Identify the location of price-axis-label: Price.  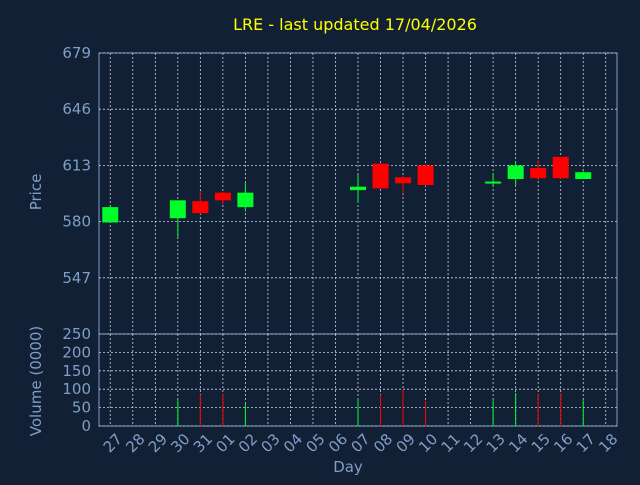
(36, 192).